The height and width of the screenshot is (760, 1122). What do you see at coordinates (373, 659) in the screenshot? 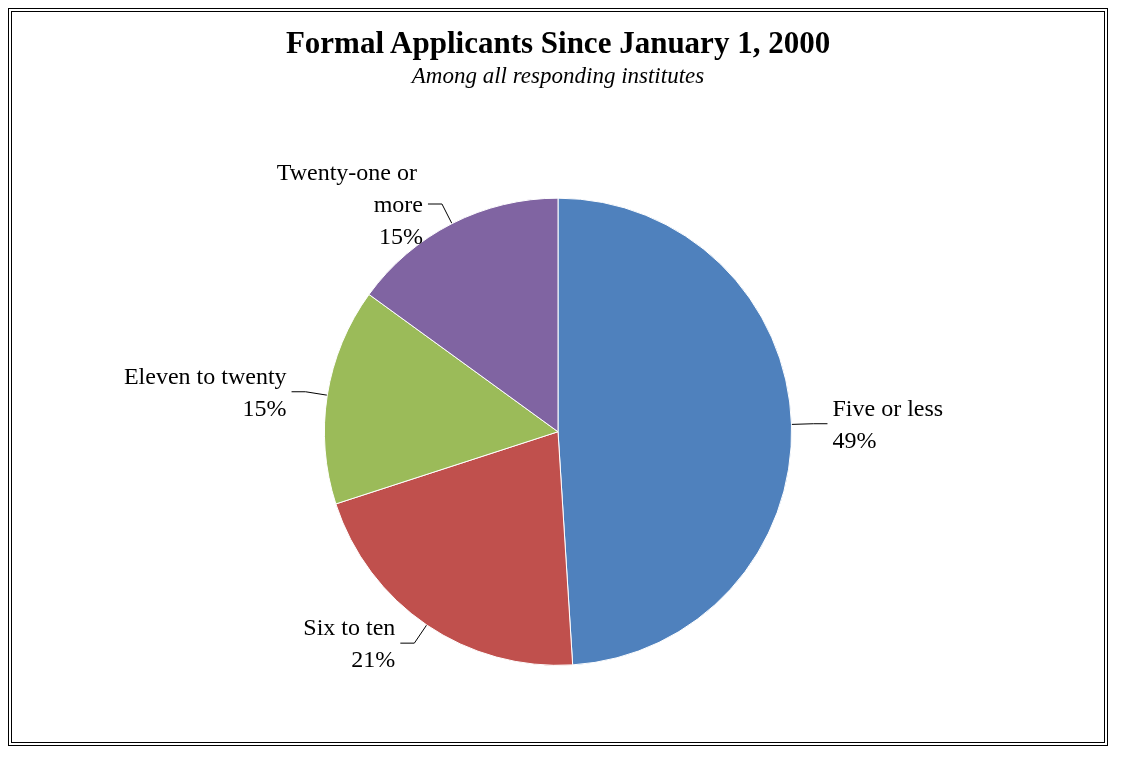
I see `data-label: 21%` at bounding box center [373, 659].